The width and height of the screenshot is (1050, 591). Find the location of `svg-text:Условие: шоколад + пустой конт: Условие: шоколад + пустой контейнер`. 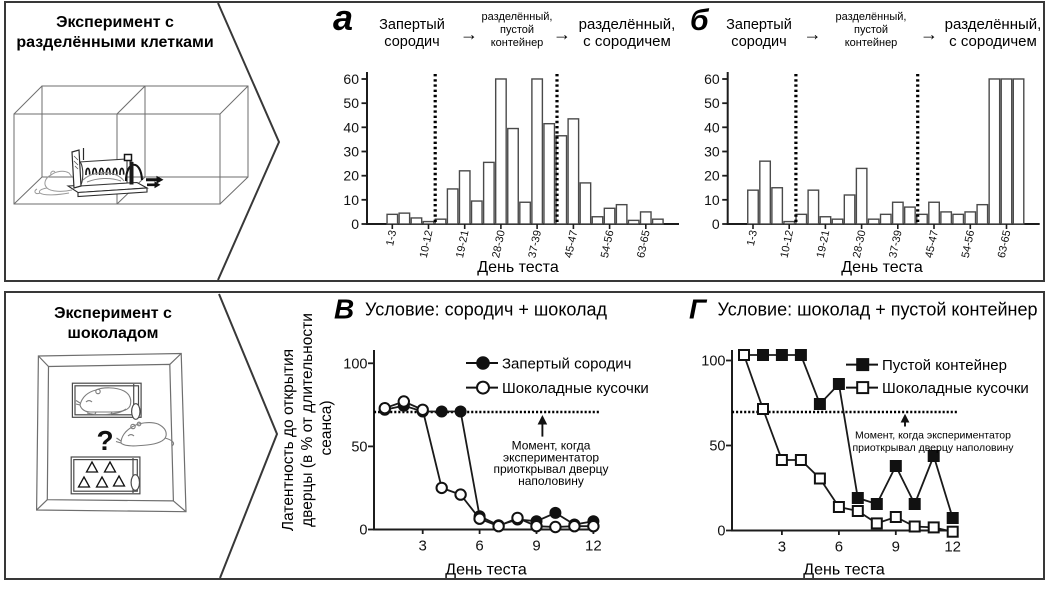

svg-text:Условие: шоколад + пустой конт: Условие: шоколад + пустой контейнер is located at coordinates (878, 310).